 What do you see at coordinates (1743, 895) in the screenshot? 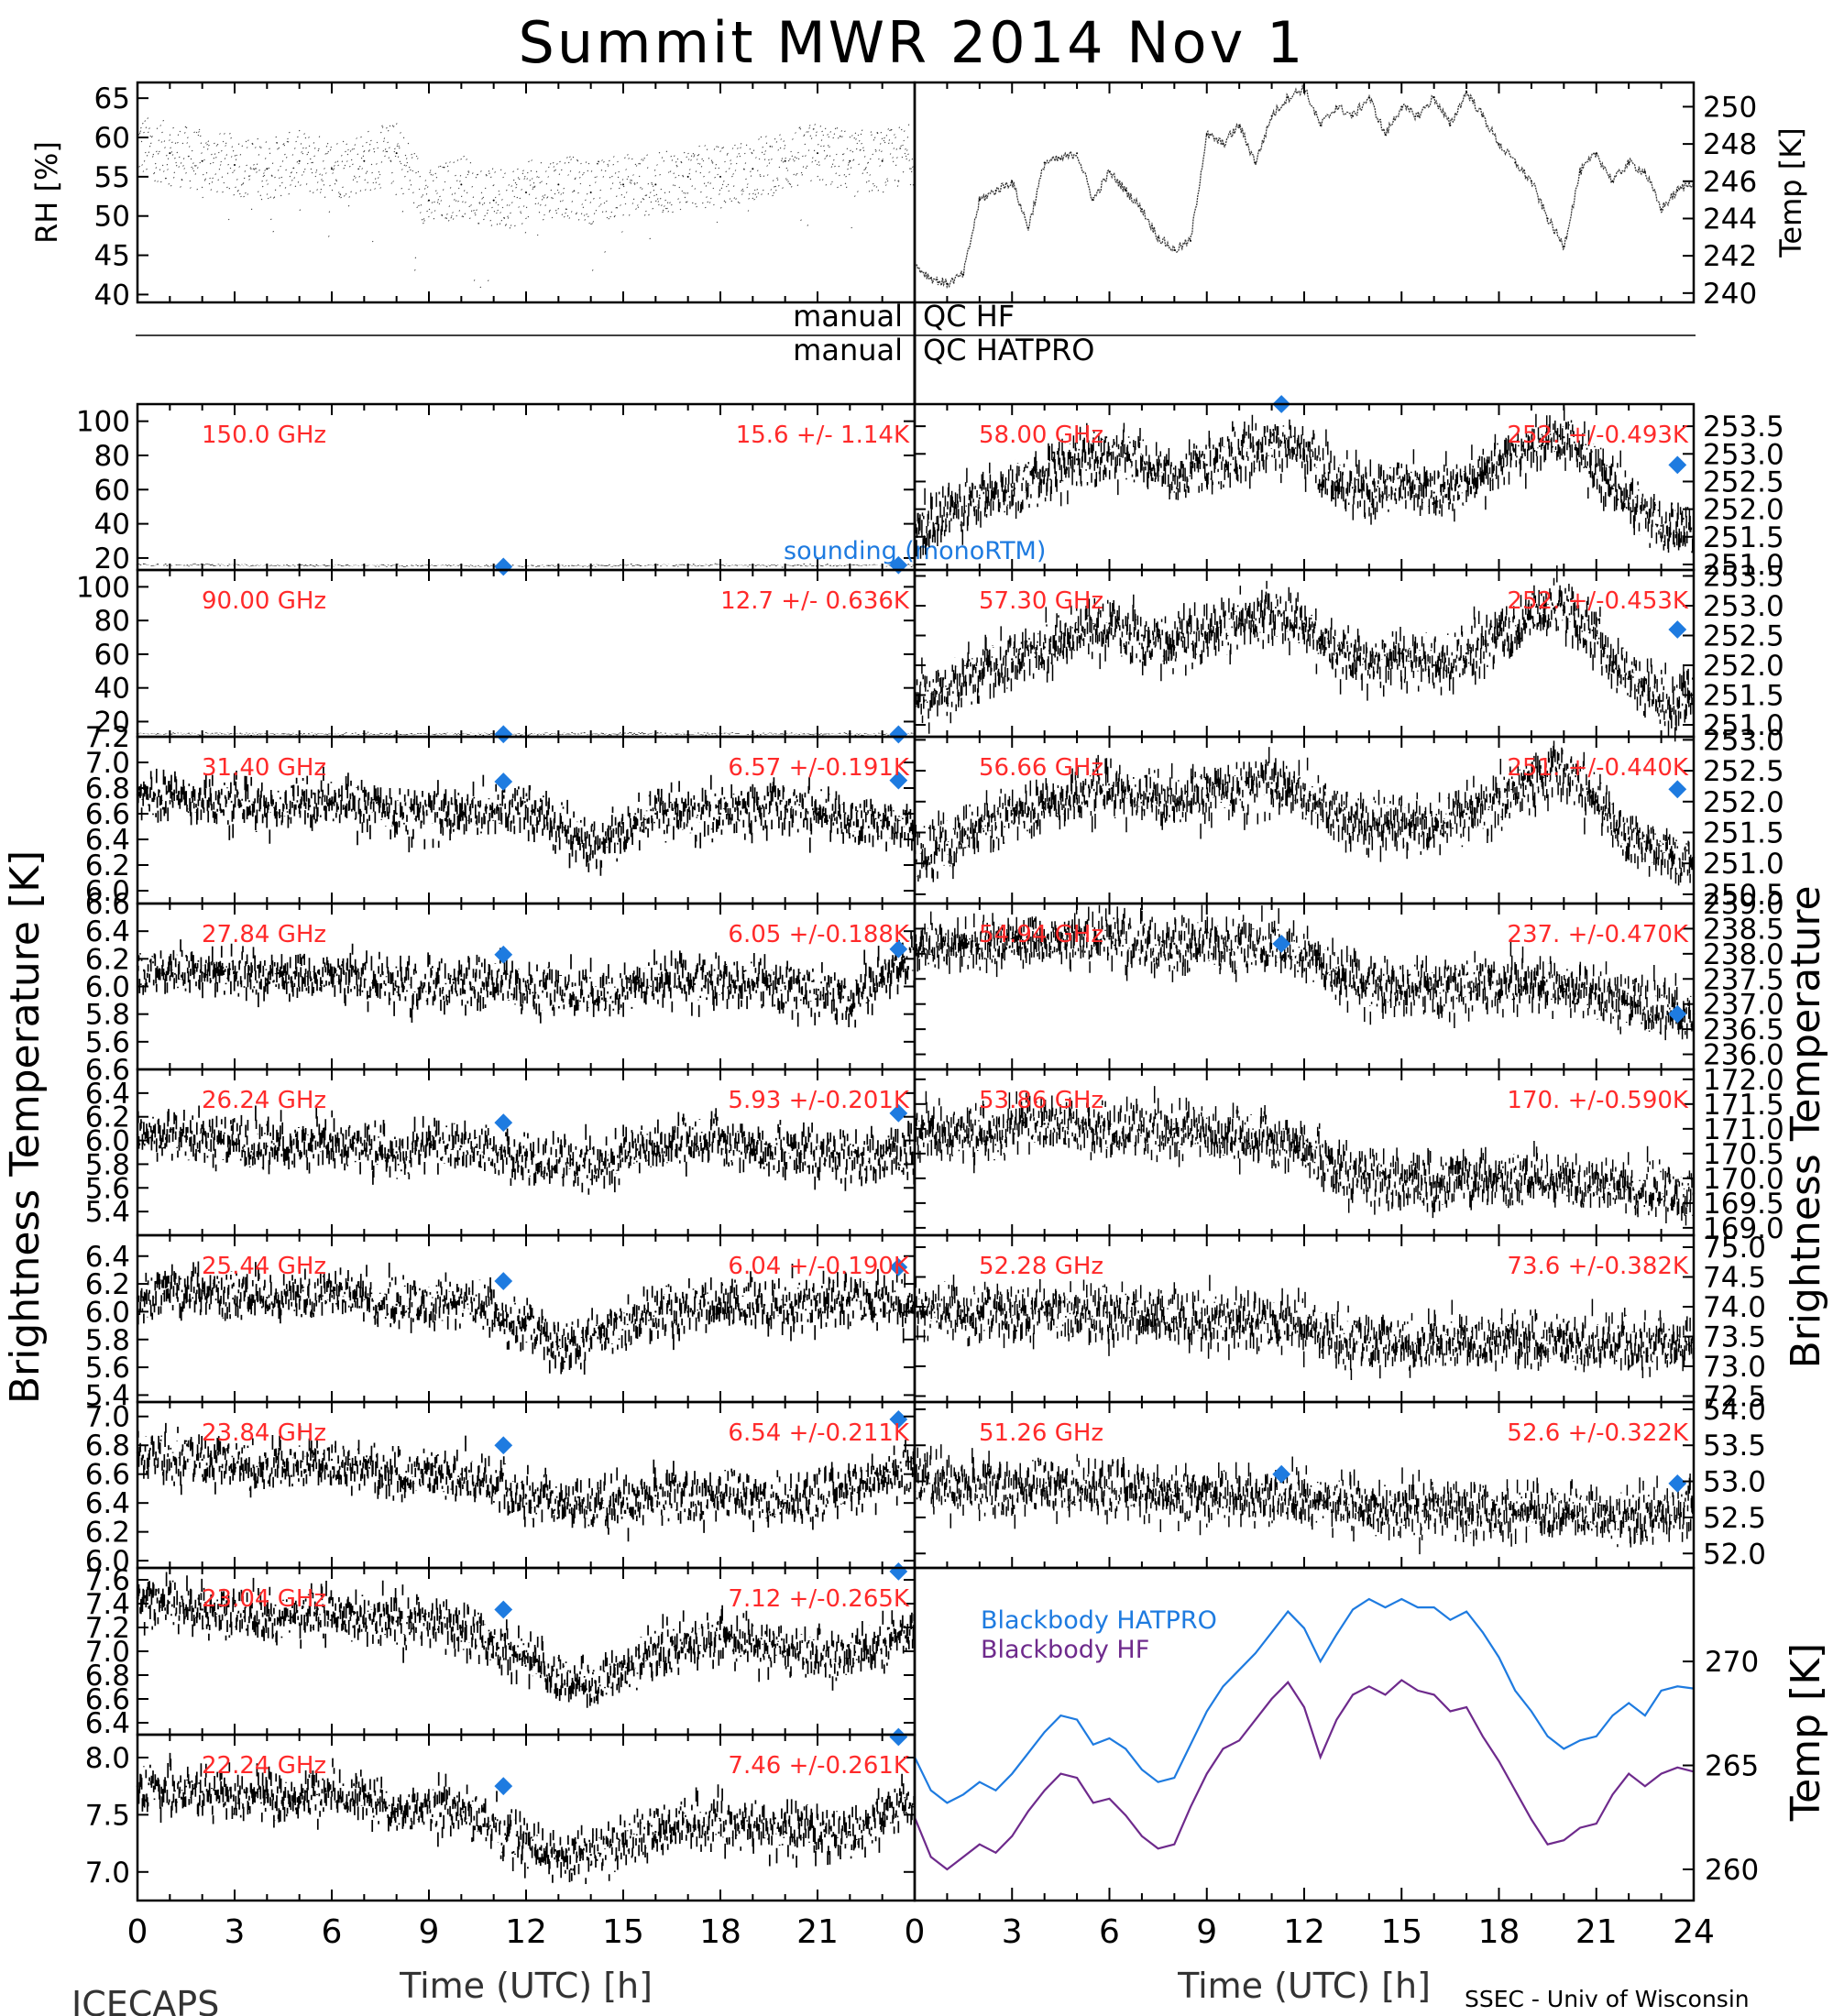
I see `ytick-label-f5666-0: 250.5` at bounding box center [1743, 895].